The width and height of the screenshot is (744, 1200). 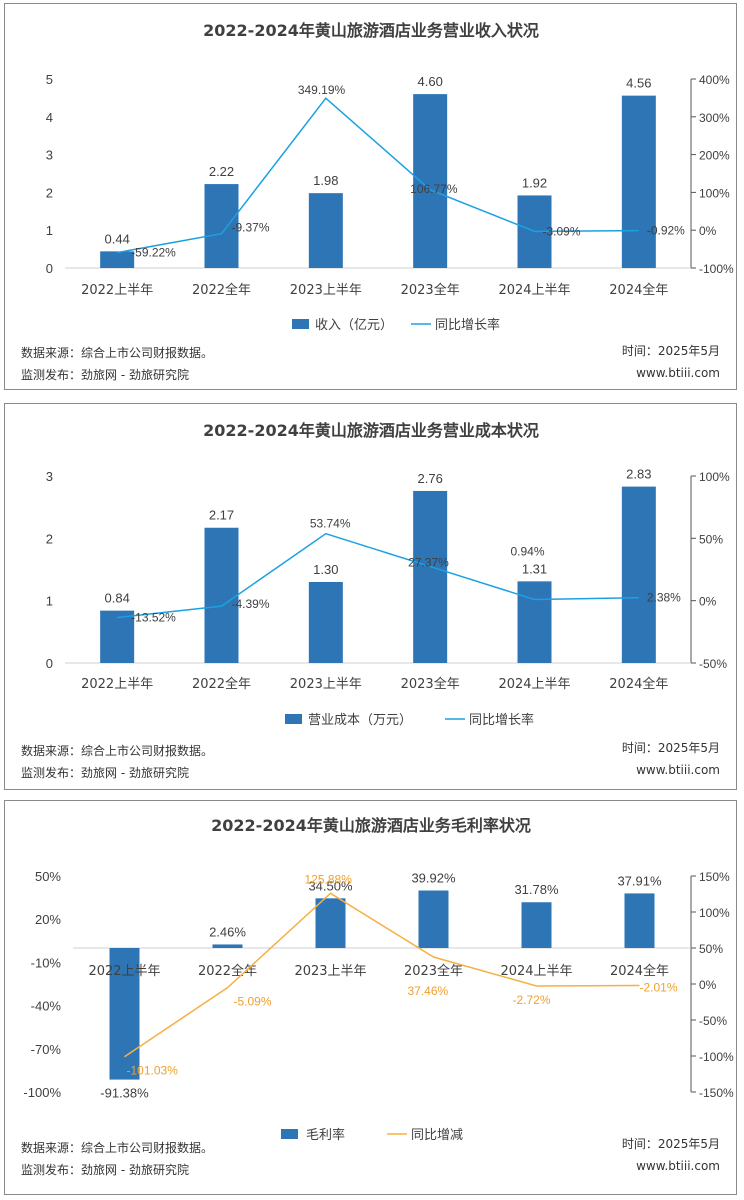 What do you see at coordinates (325, 180) in the screenshot?
I see `bar-data-label: 1.98` at bounding box center [325, 180].